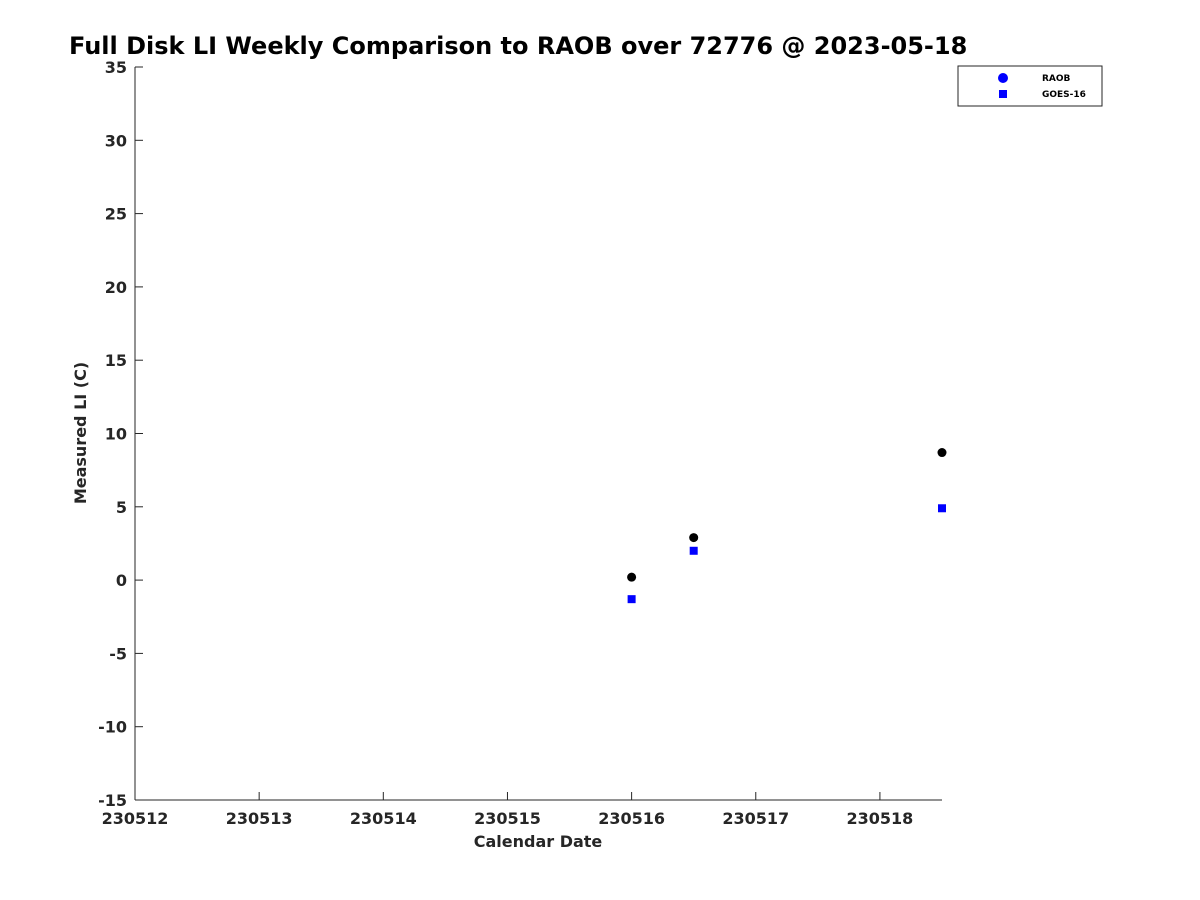 This screenshot has height=900, width=1200. Describe the element at coordinates (118, 653) in the screenshot. I see `y-tick-label: -5` at that location.